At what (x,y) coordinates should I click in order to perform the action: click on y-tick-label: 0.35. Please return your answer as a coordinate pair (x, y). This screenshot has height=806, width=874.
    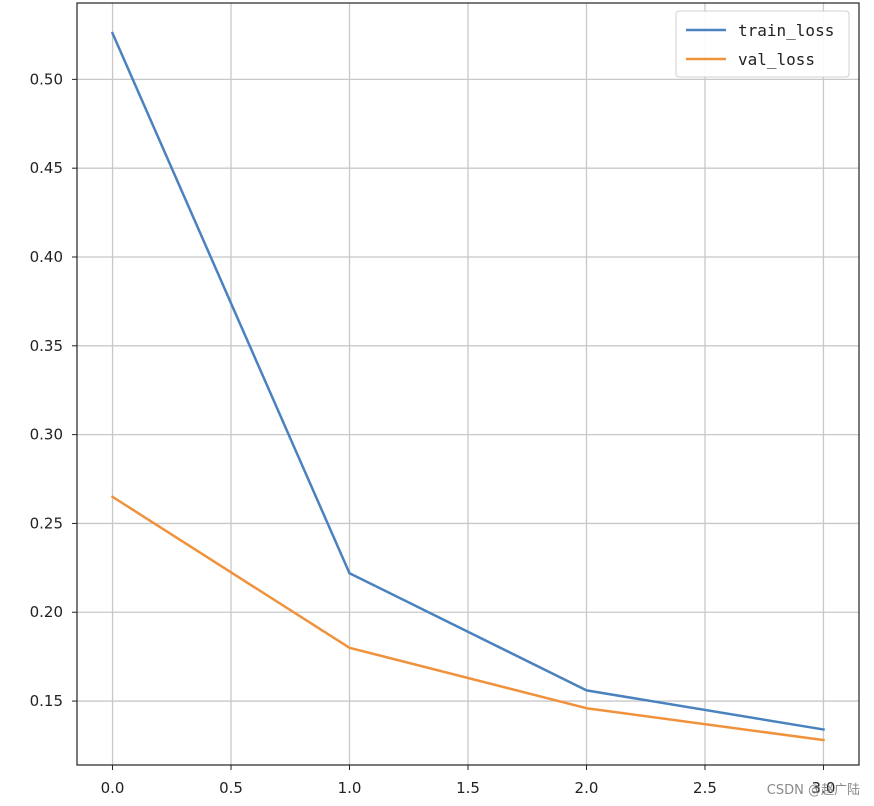
    Looking at the image, I should click on (46, 346).